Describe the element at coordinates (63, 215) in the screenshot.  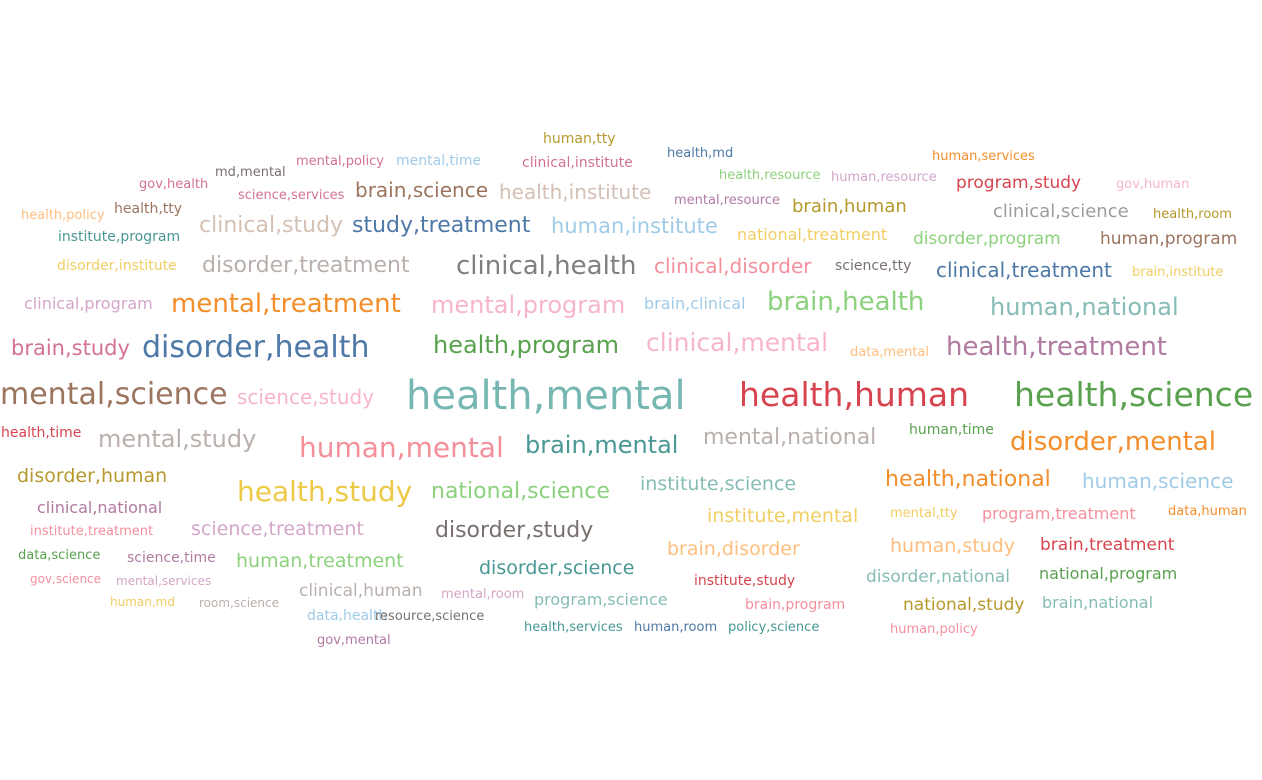
I see `word-health-policy: health,policy` at that location.